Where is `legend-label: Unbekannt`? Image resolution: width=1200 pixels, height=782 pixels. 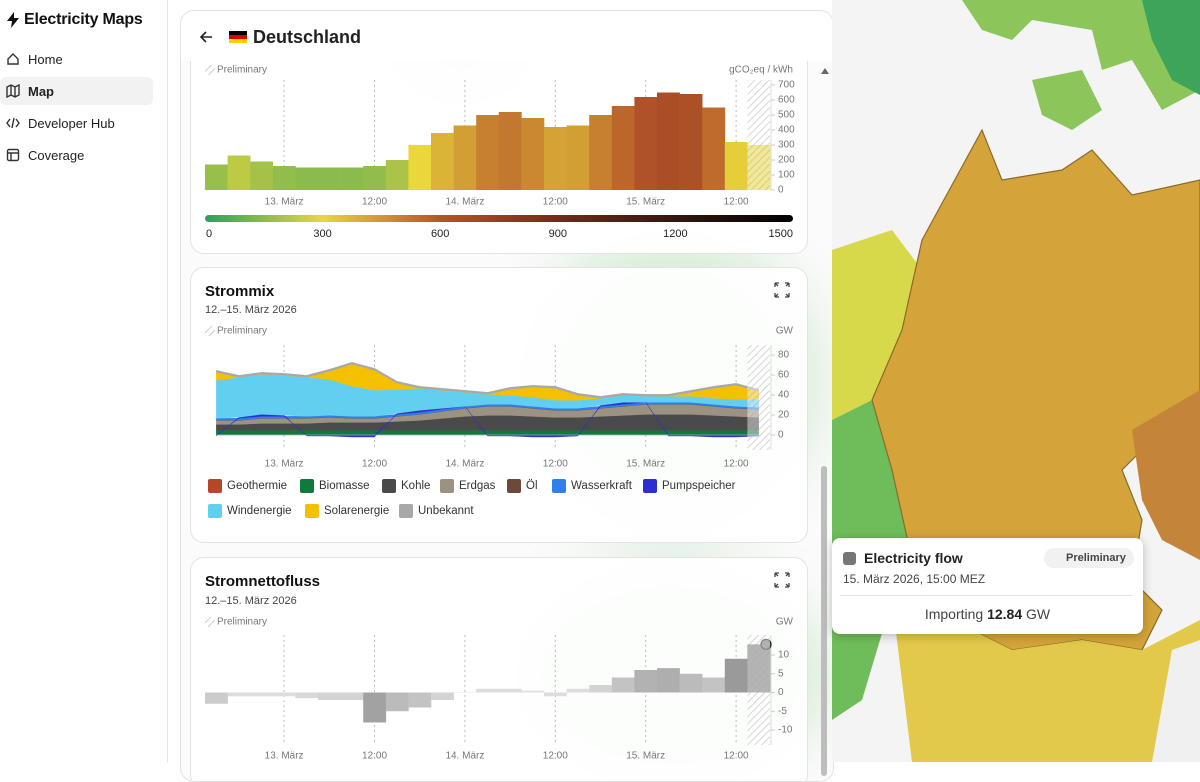 legend-label: Unbekannt is located at coordinates (446, 511).